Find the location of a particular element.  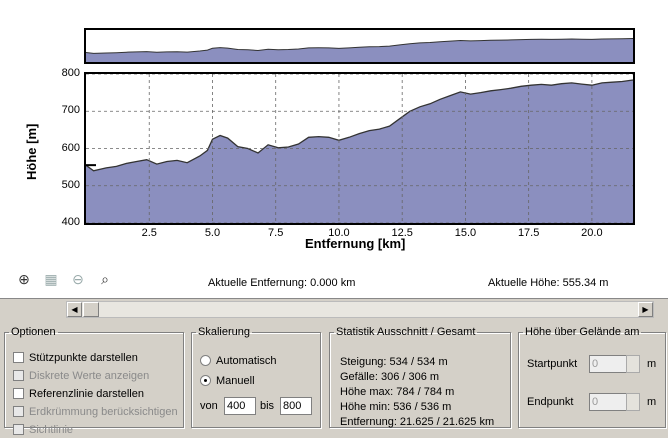

scroll-right-button: ▶ is located at coordinates (645, 309).